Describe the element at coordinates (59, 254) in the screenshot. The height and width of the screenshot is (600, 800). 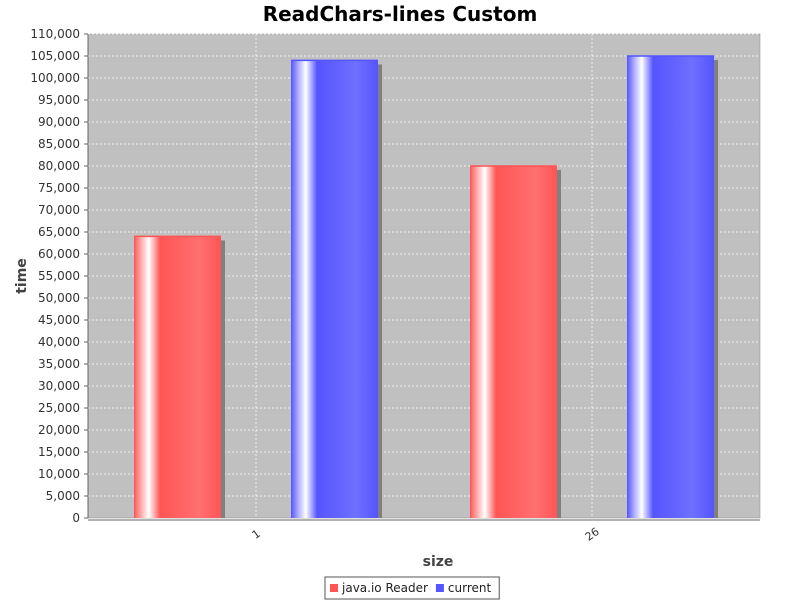
I see `y-tick-label: 60,000` at that location.